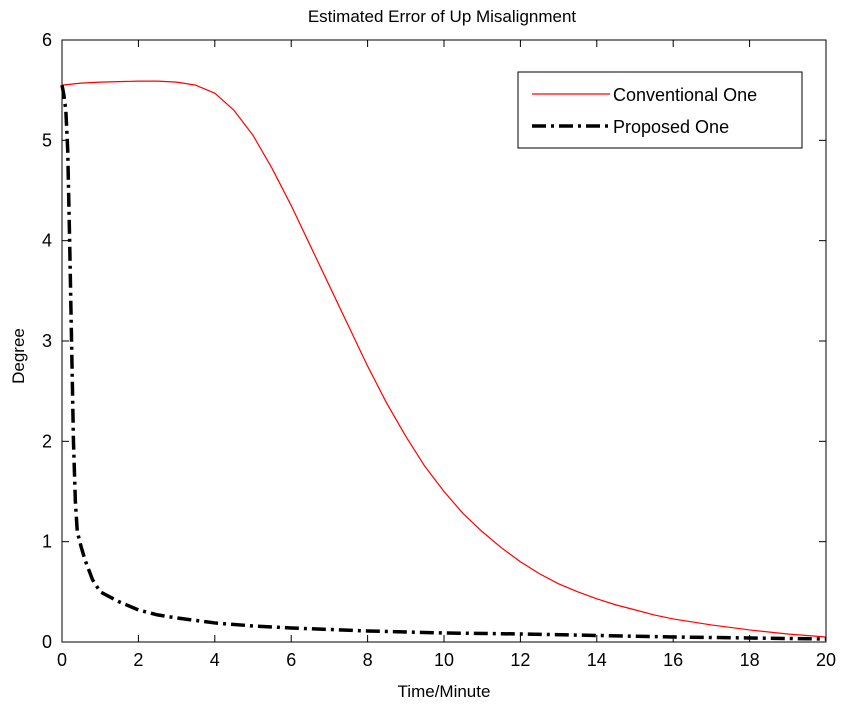  Describe the element at coordinates (368, 660) in the screenshot. I see `x-tick-label: 8` at that location.